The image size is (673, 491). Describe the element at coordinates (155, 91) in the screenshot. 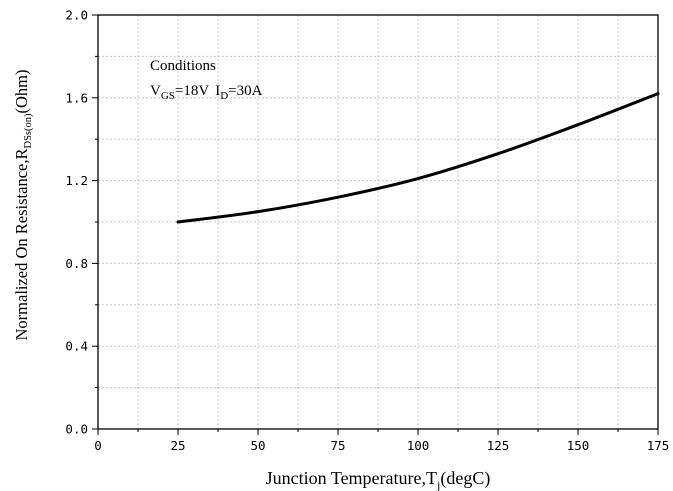

I see `vgs-symbol: V` at that location.